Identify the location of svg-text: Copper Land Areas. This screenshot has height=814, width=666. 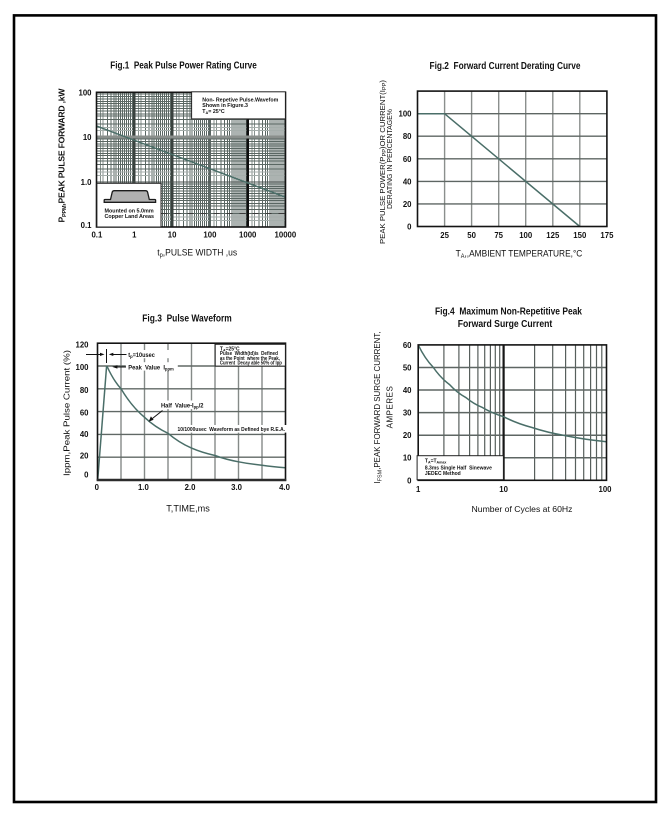
(130, 217).